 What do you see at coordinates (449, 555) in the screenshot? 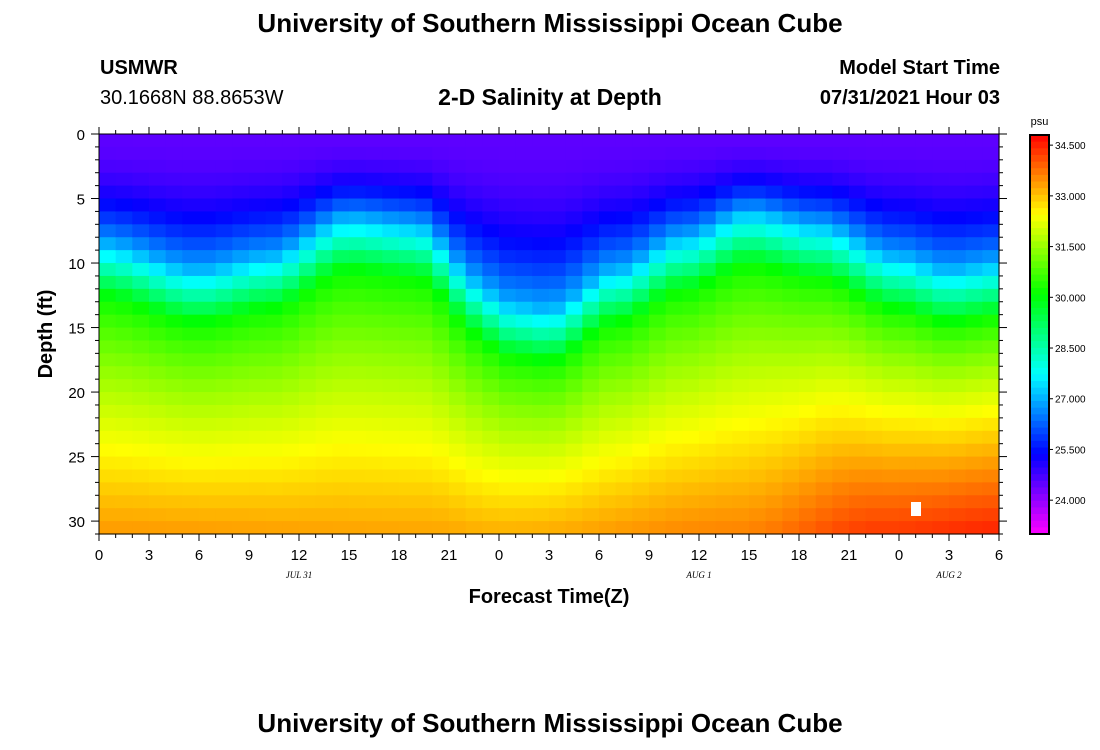
I see `x-tick-label: 21` at bounding box center [449, 555].